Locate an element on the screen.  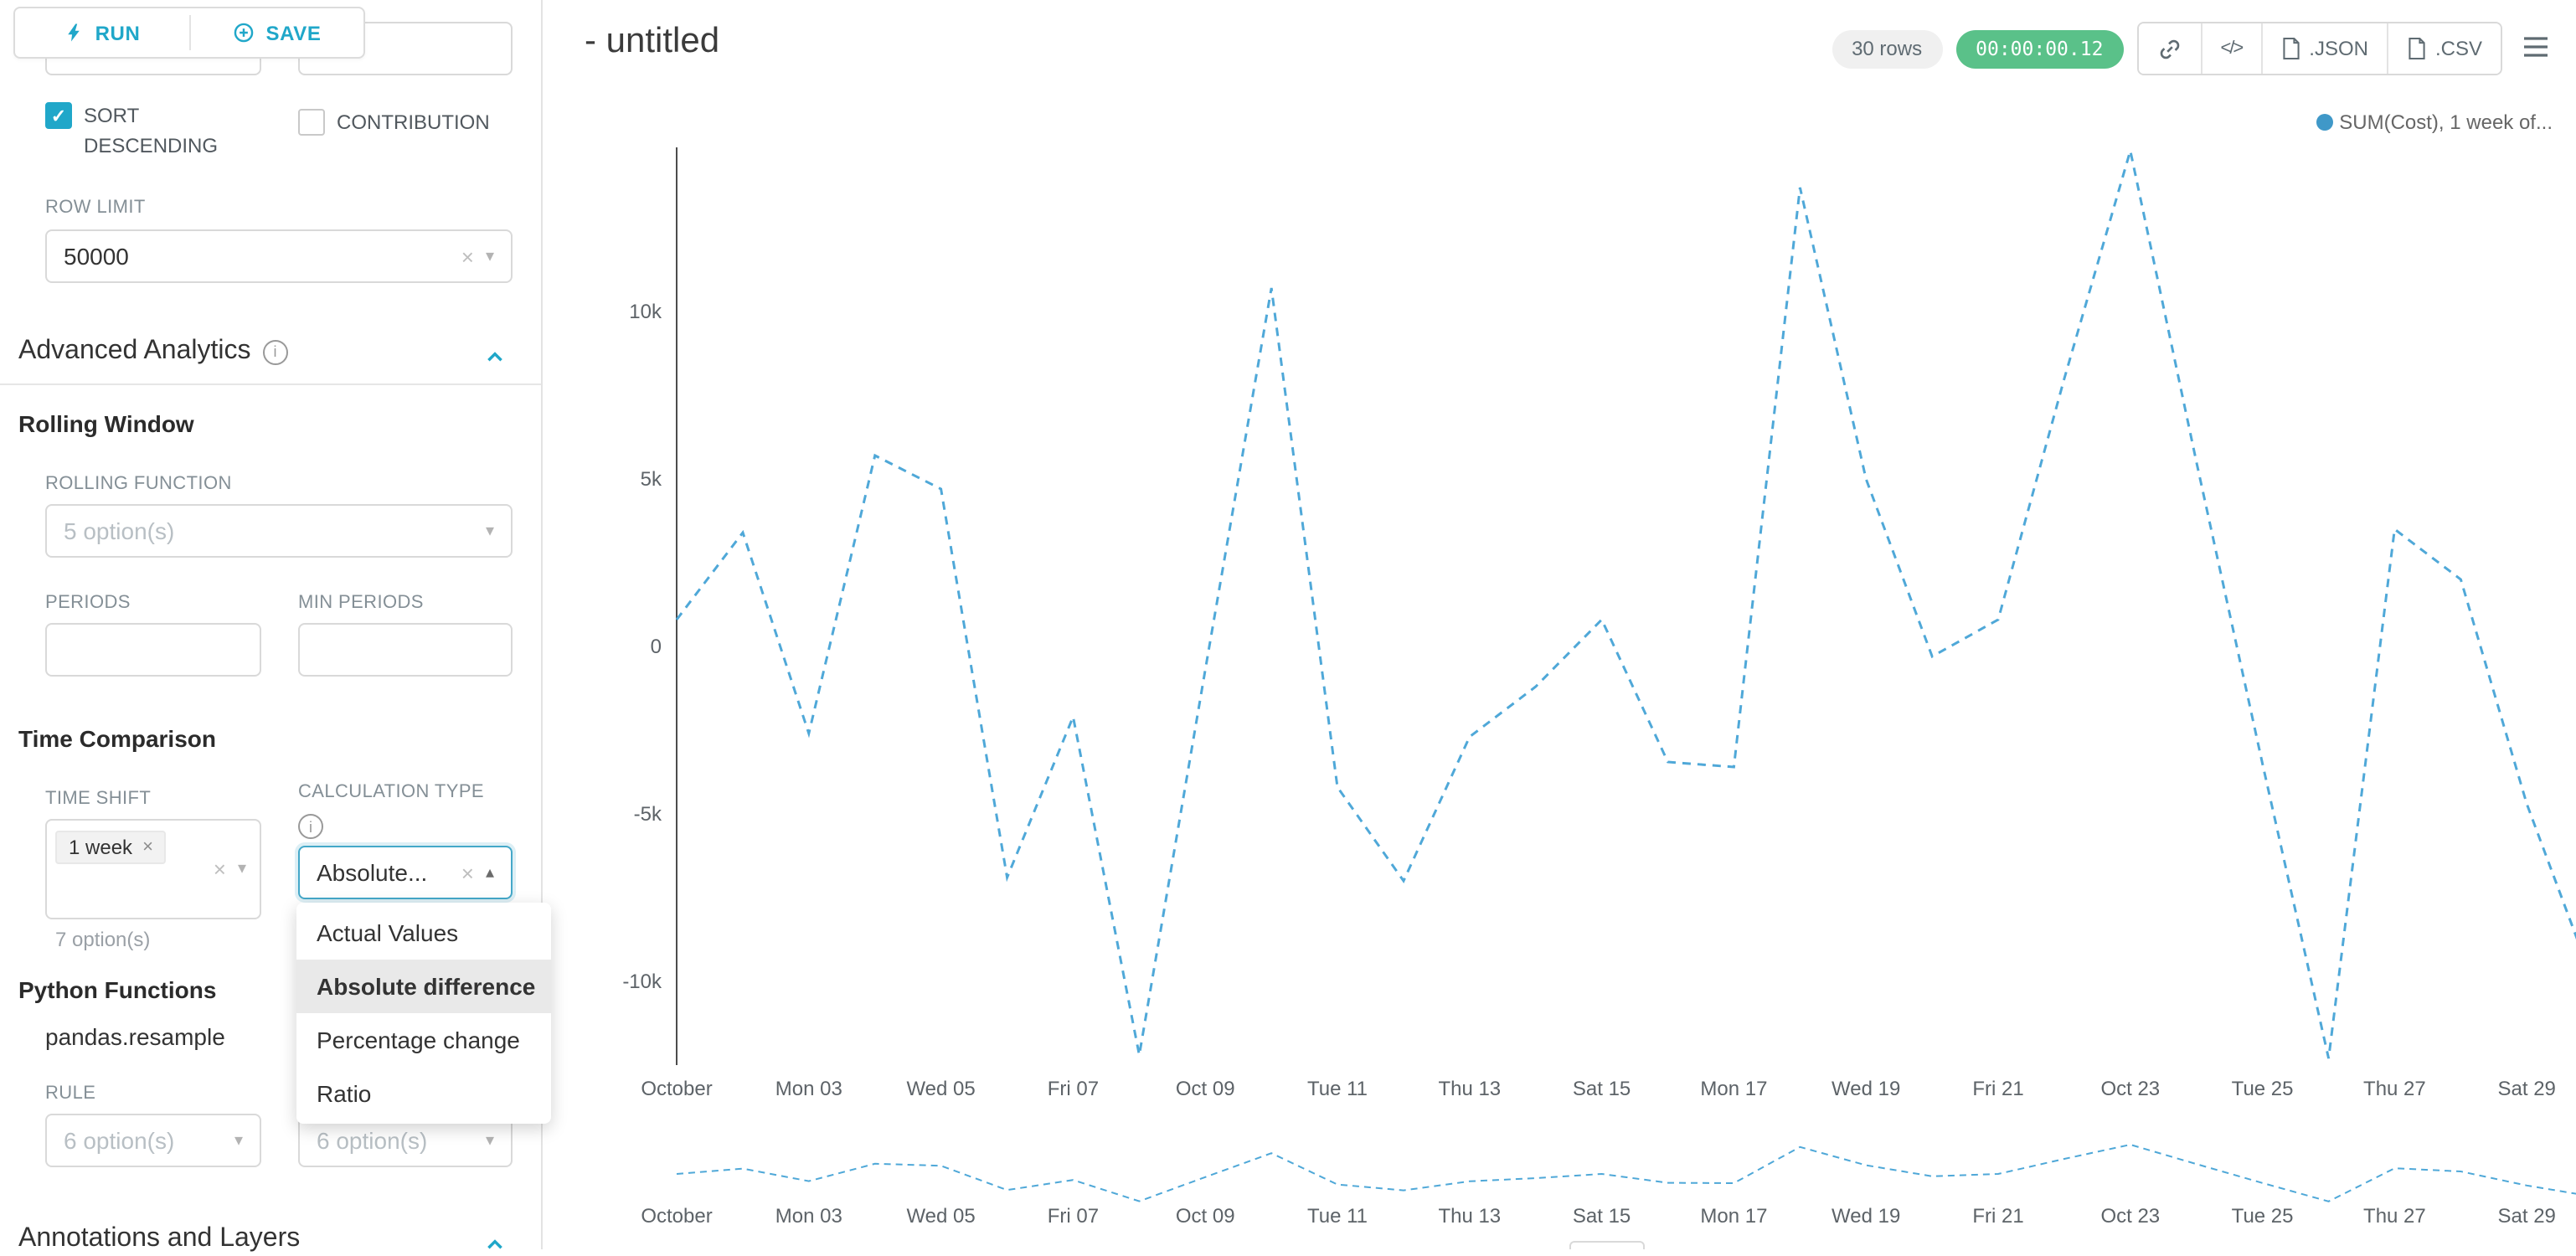
header-actions: 30 rows 00:00:00.12 </> .JSON .CSV is located at coordinates (2194, 49).